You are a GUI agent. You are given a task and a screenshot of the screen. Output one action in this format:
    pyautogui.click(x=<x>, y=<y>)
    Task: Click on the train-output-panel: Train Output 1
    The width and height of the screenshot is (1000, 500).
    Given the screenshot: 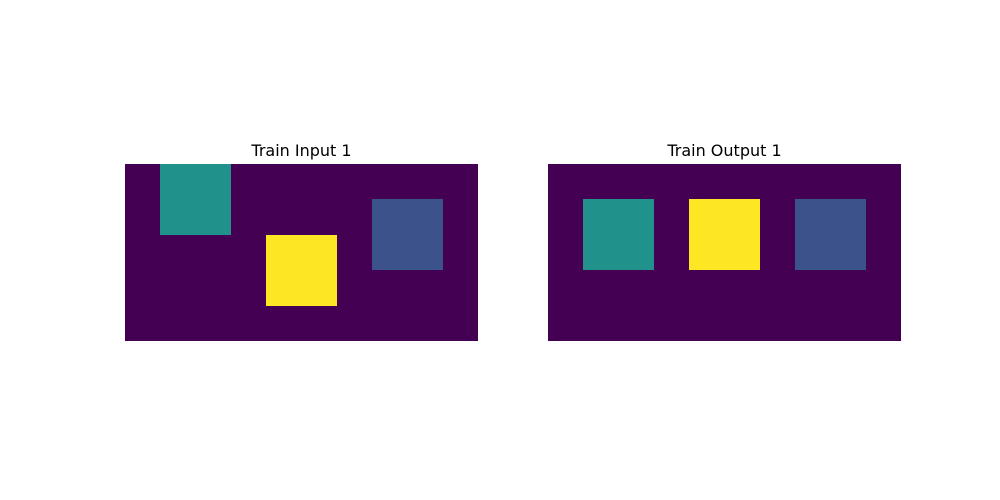 What is the action you would take?
    pyautogui.click(x=724, y=240)
    